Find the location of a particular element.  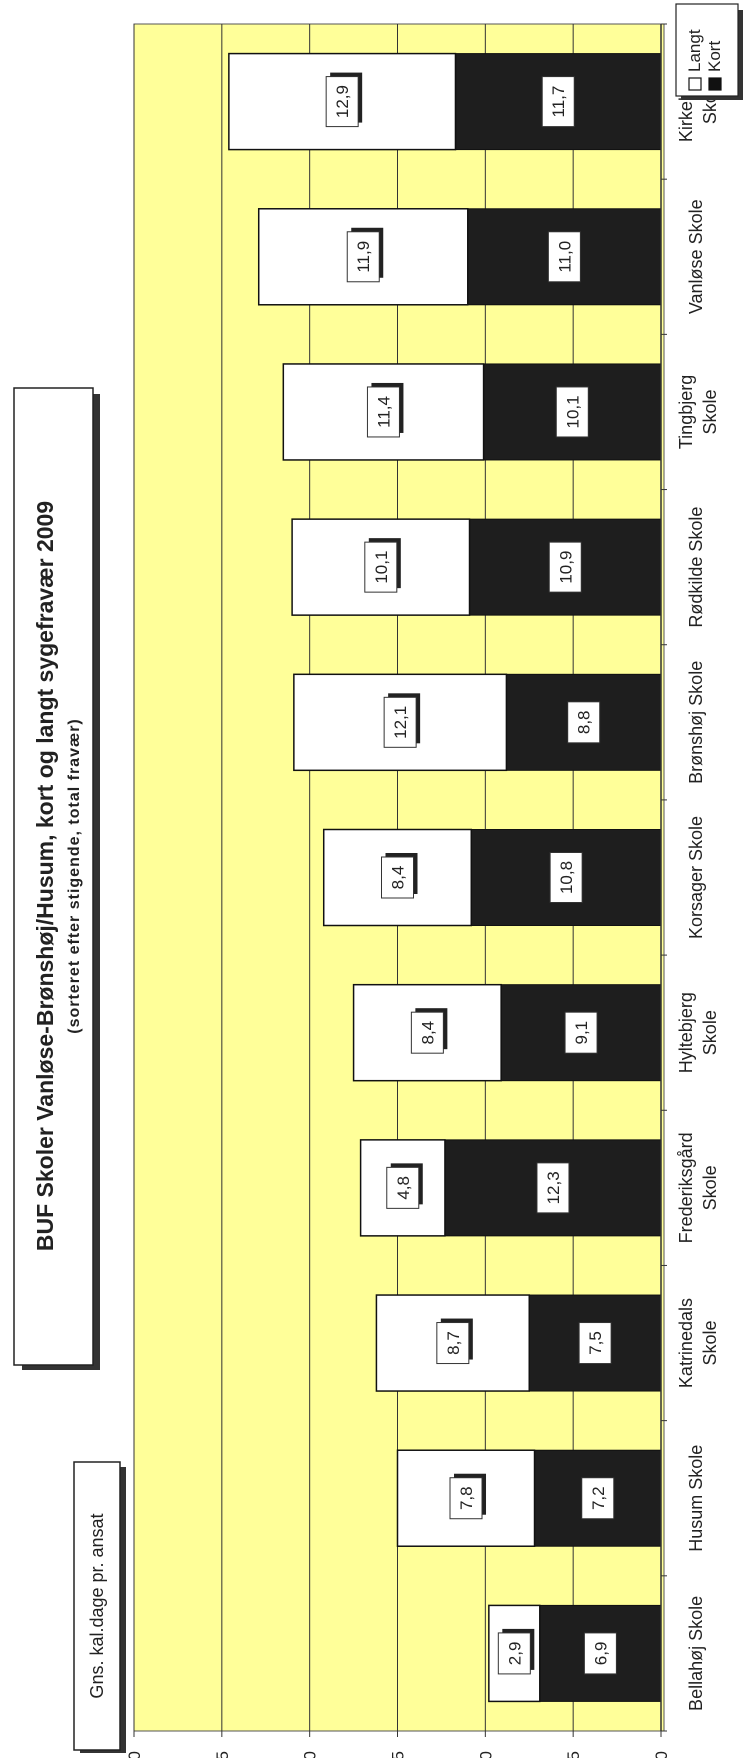

category-label: Brønshøj Skole is located at coordinates (696, 722).